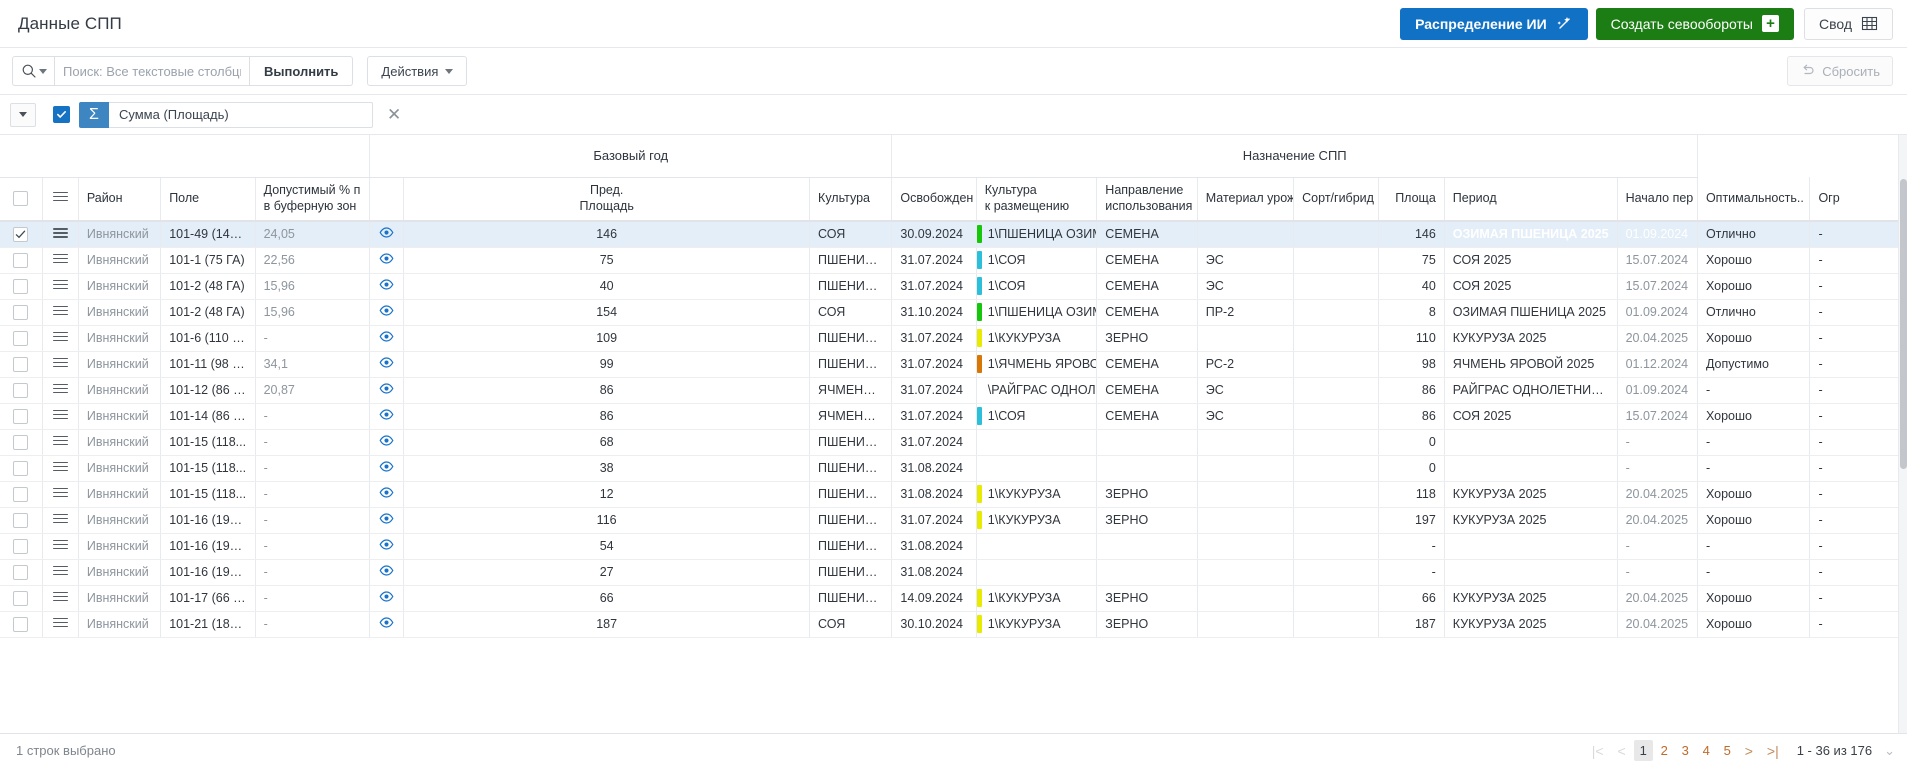 The image size is (1907, 767). What do you see at coordinates (241, 114) in the screenshot?
I see `aggregate-field: Сумма (Площадь)` at bounding box center [241, 114].